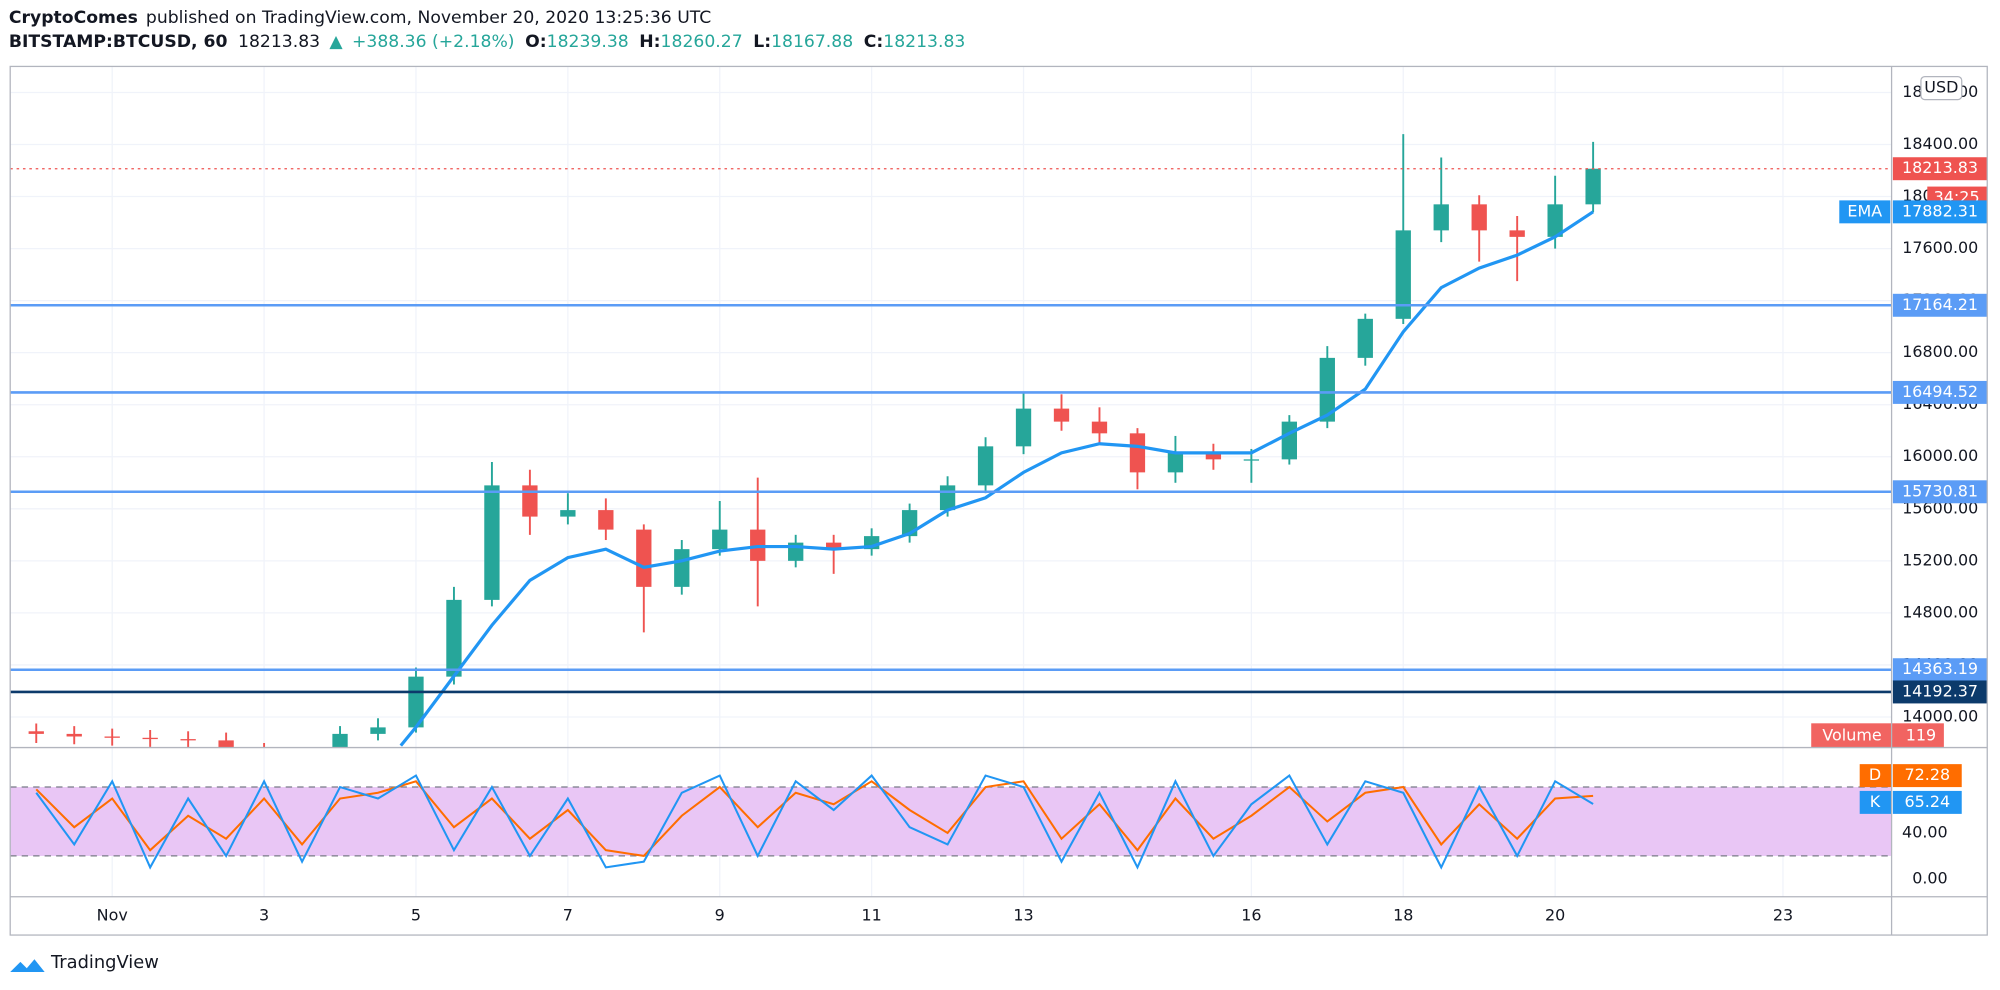  Describe the element at coordinates (1251, 914) in the screenshot. I see `x-tick-label: 16` at that location.